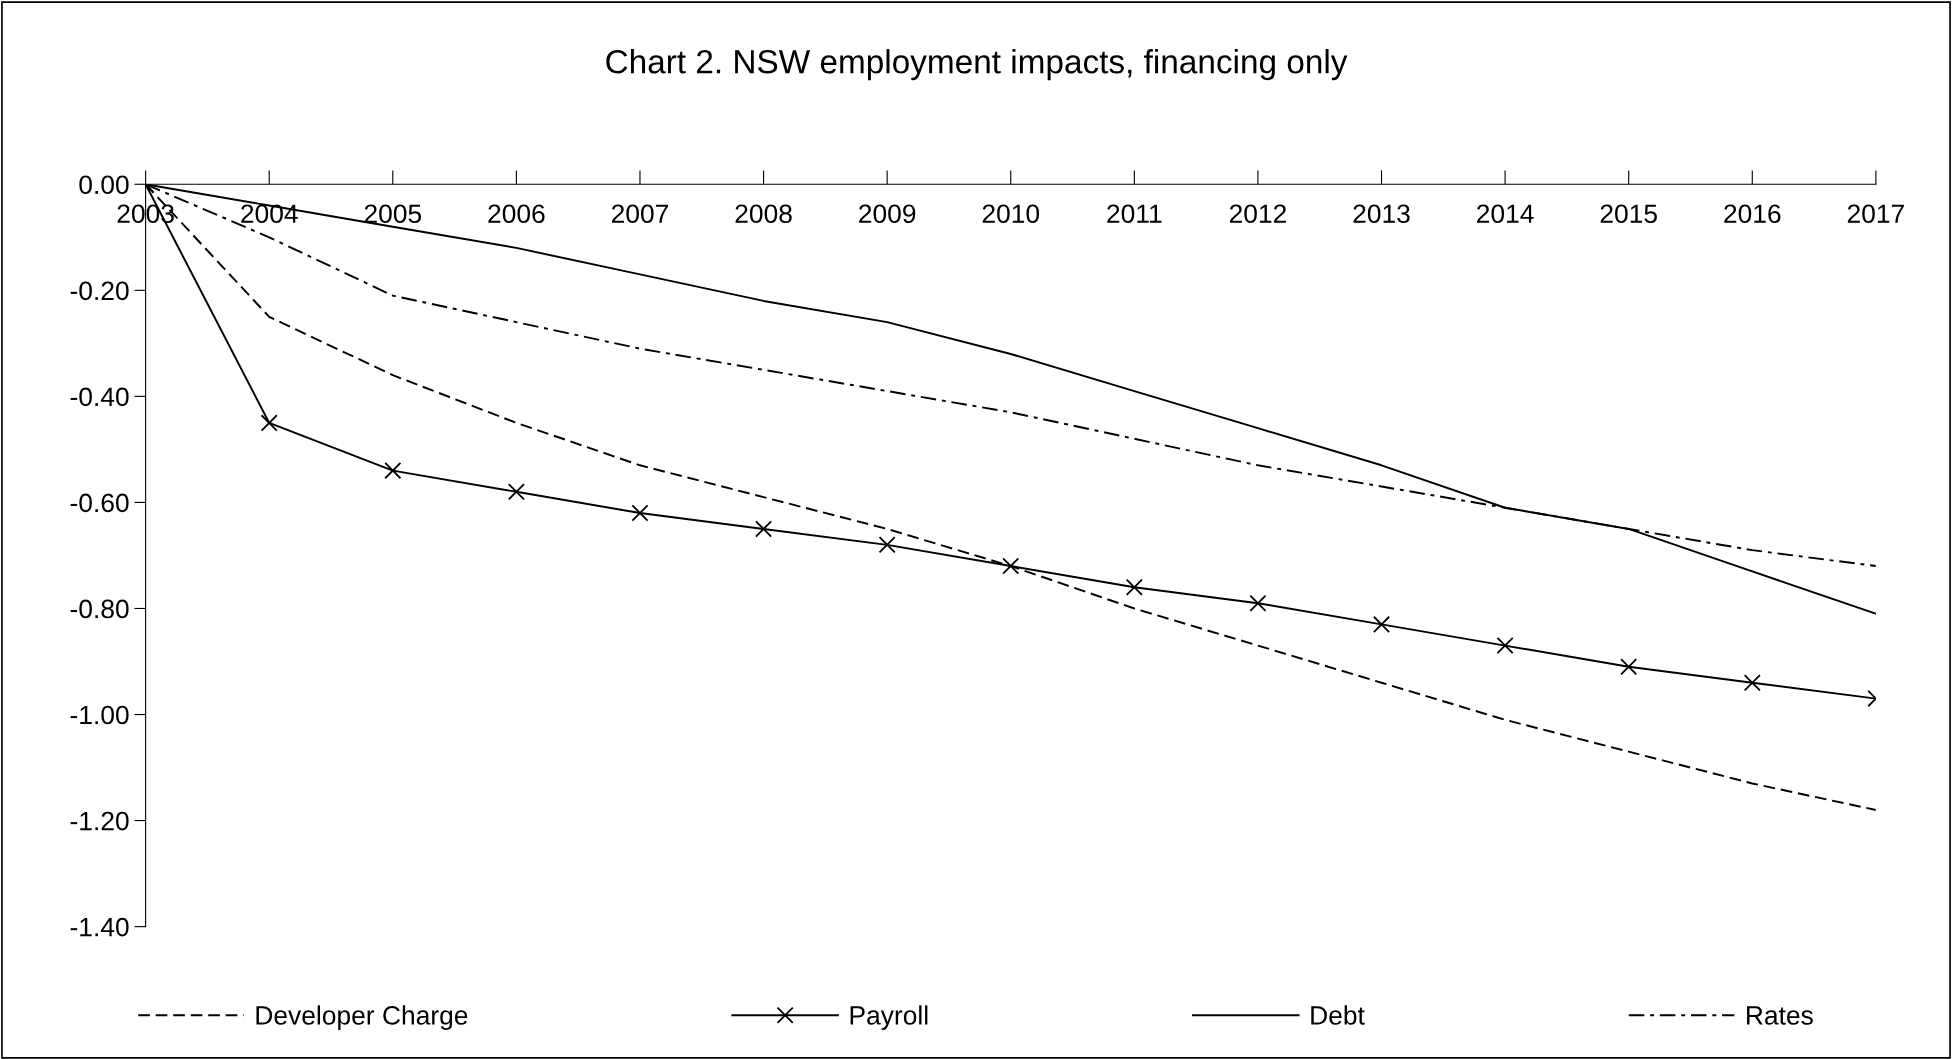  What do you see at coordinates (104, 185) in the screenshot?
I see `y-tick-label: 0.00` at bounding box center [104, 185].